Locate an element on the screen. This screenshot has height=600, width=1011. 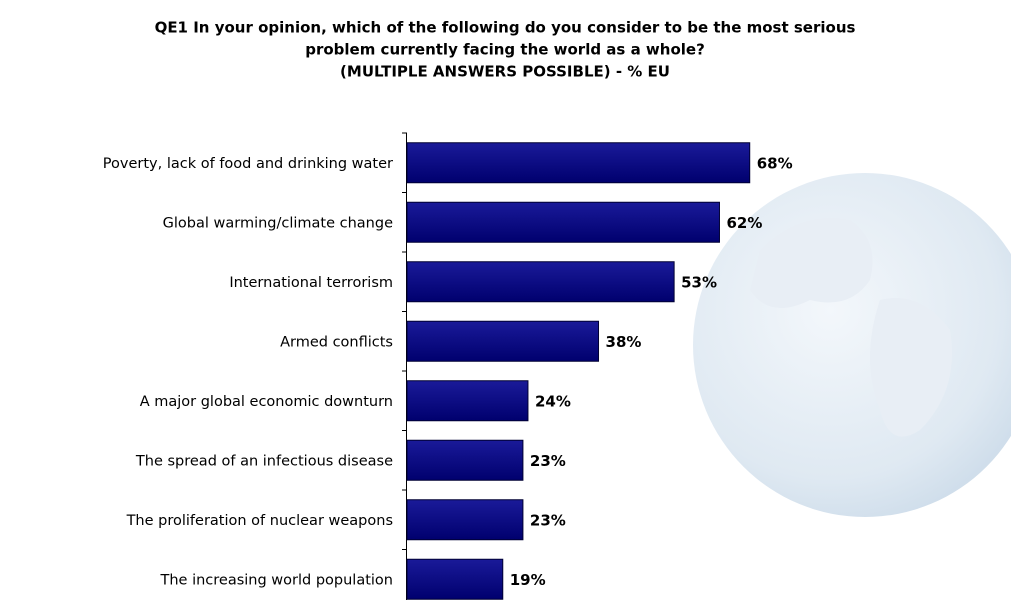
value-label: 68% is located at coordinates (775, 163).